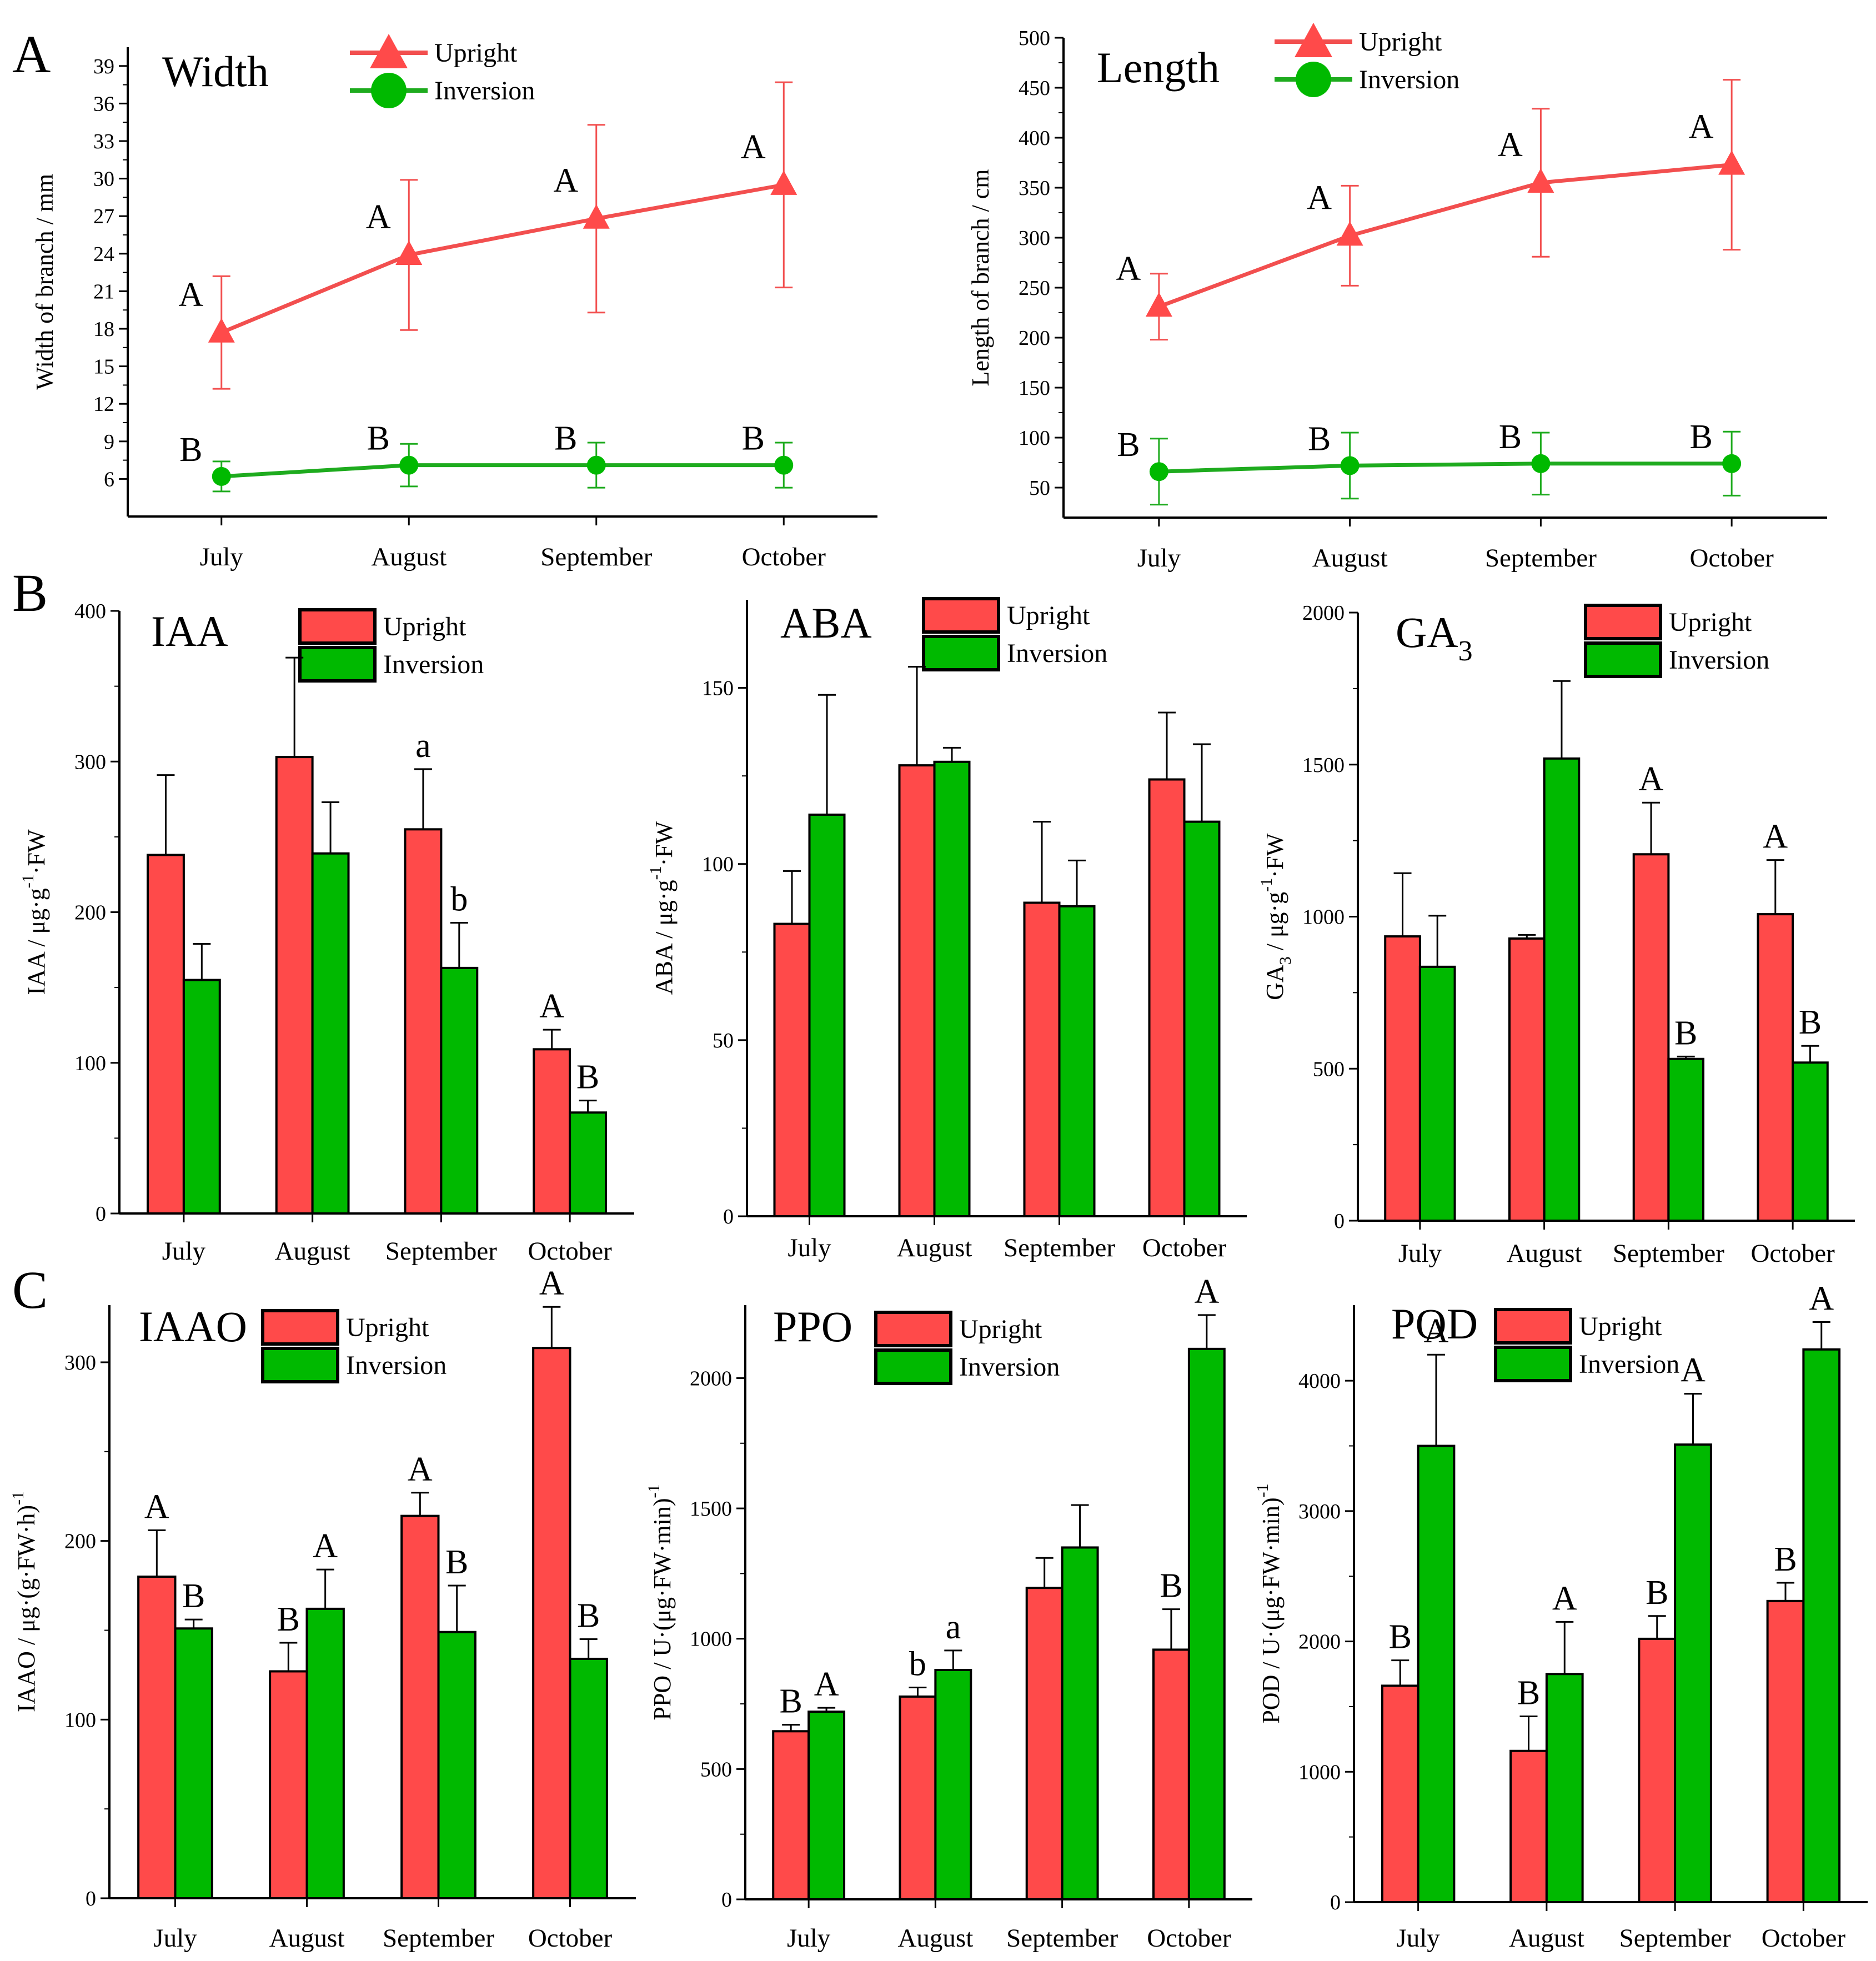 The height and width of the screenshot is (1961, 1876). Describe the element at coordinates (918, 1798) in the screenshot. I see `bar-upright-august` at that location.